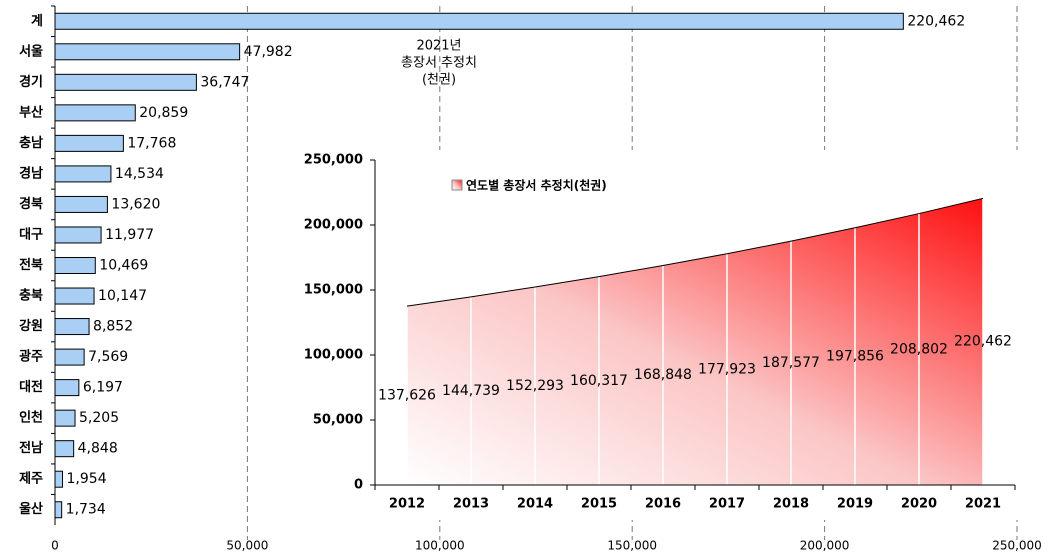  What do you see at coordinates (440, 546) in the screenshot?
I see `x-tick-label: 100,000` at bounding box center [440, 546].